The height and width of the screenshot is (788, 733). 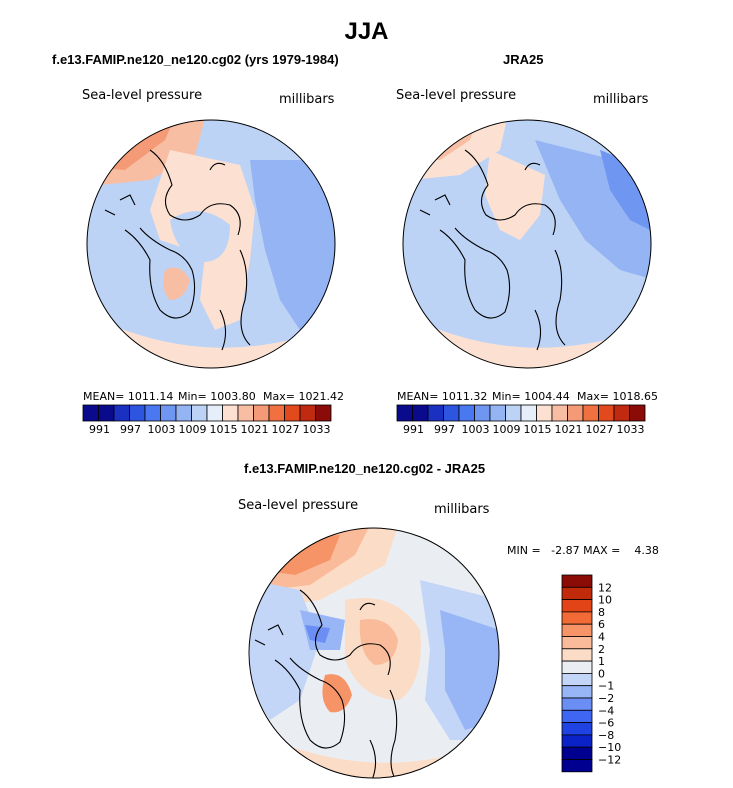 What do you see at coordinates (606, 723) in the screenshot?
I see `colorbar-tick-label: −6` at bounding box center [606, 723].